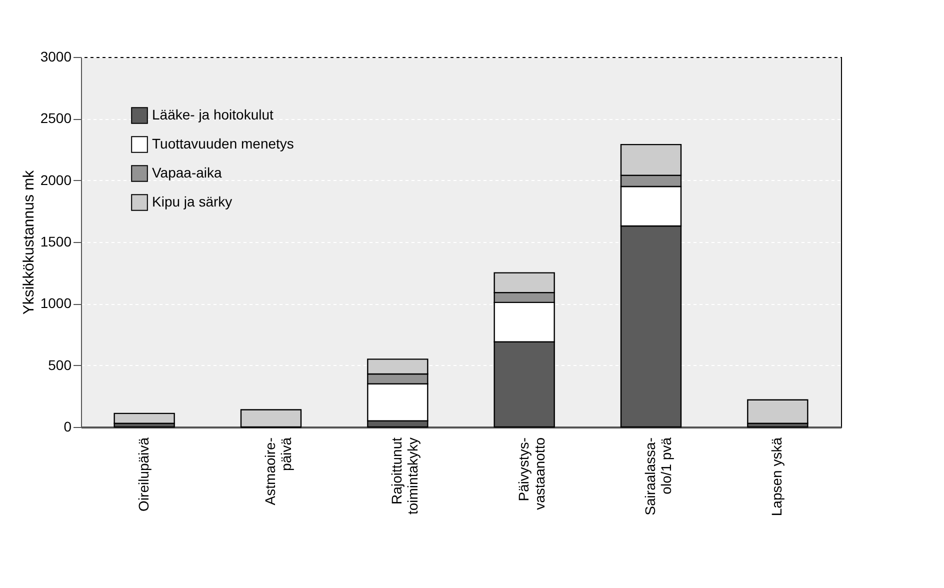  What do you see at coordinates (404, 476) in the screenshot?
I see `x-tick-label: Rajoittunut toimintakyky` at bounding box center [404, 476].